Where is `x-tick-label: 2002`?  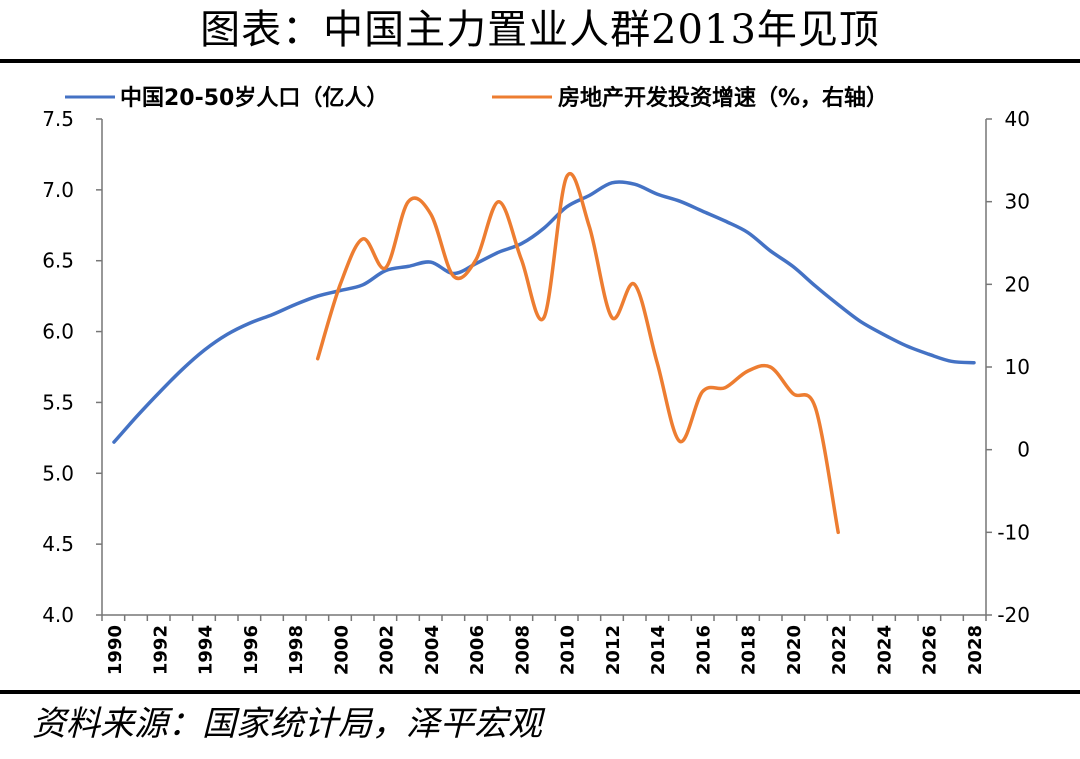
x-tick-label: 2002 is located at coordinates (387, 650).